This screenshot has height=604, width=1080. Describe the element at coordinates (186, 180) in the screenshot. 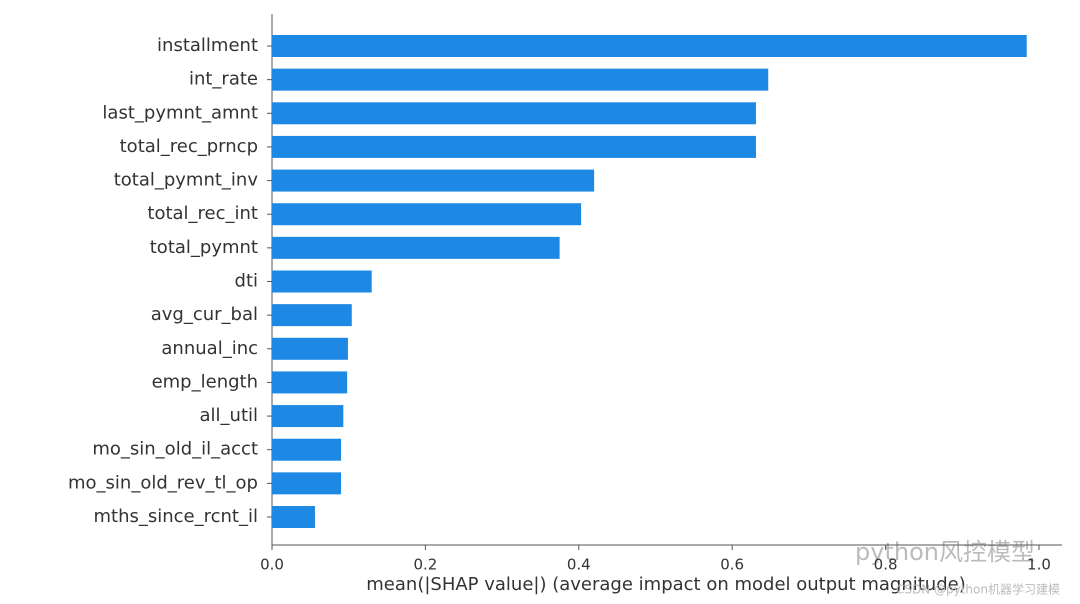

I see `y-tick-label: total_pymnt_inv` at that location.